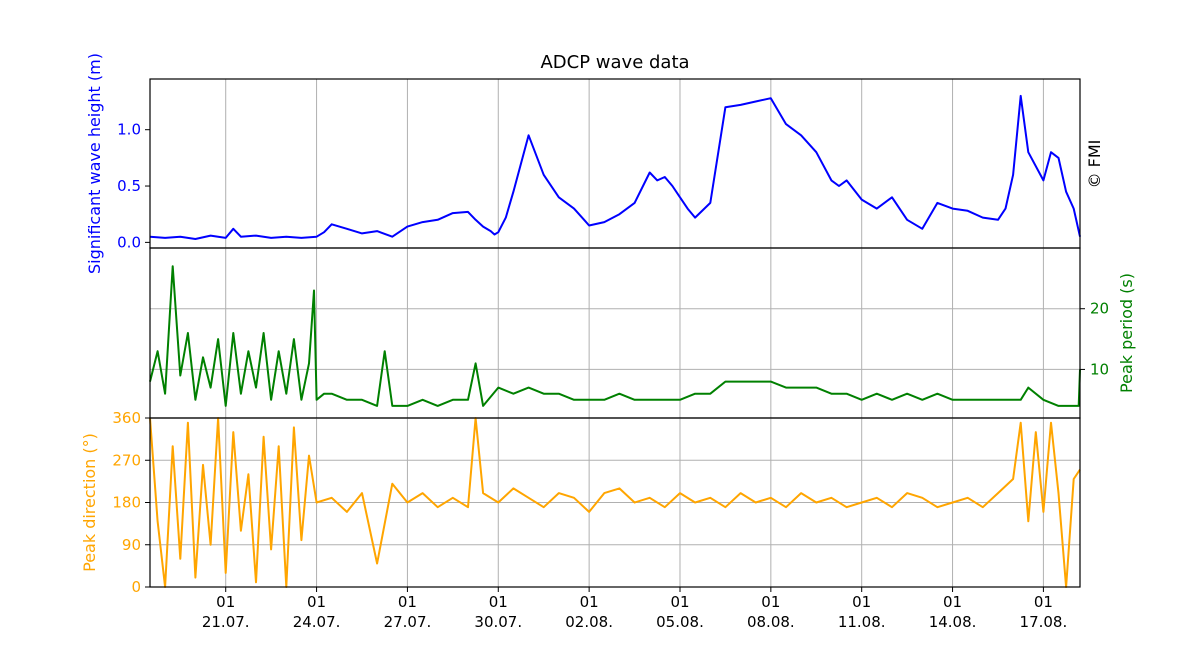 Image resolution: width=1200 pixels, height=665 pixels. What do you see at coordinates (614, 62) in the screenshot?
I see `chart-title: ADCP wave data` at bounding box center [614, 62].